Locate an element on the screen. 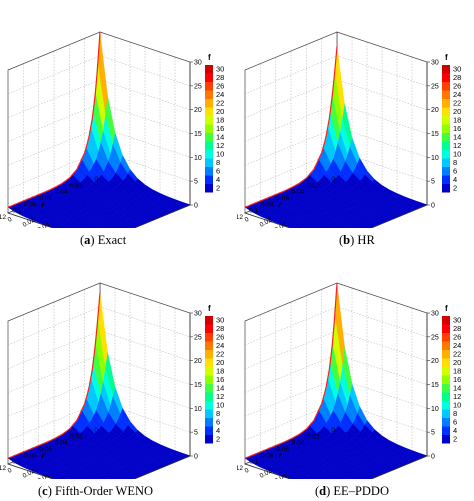 The width and height of the screenshot is (474, 501). caption-text-b: HR is located at coordinates (366, 240).